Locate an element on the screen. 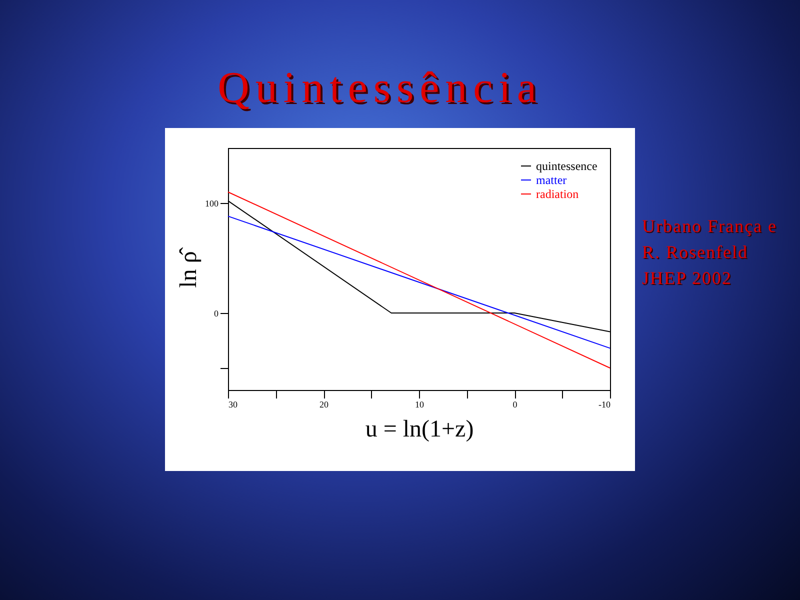 Image resolution: width=800 pixels, height=600 pixels. legend-label: quintessence is located at coordinates (567, 166).